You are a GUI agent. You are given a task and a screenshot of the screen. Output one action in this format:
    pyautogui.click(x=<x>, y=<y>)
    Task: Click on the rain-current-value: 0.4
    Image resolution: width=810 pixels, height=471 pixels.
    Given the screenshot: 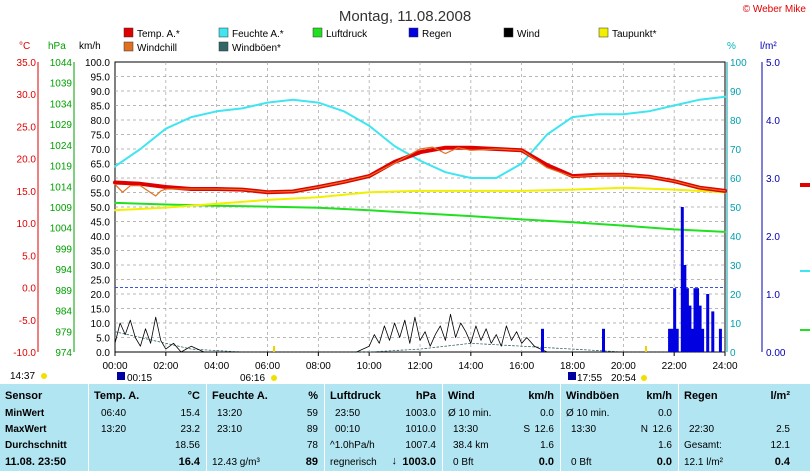 What is the action you would take?
    pyautogui.click(x=782, y=462)
    